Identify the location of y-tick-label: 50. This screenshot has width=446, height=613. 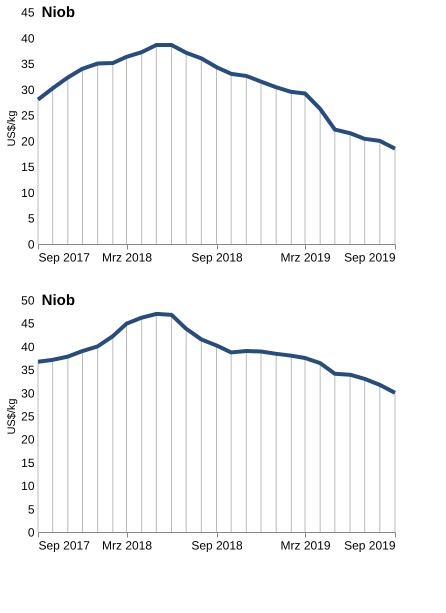
(28, 301).